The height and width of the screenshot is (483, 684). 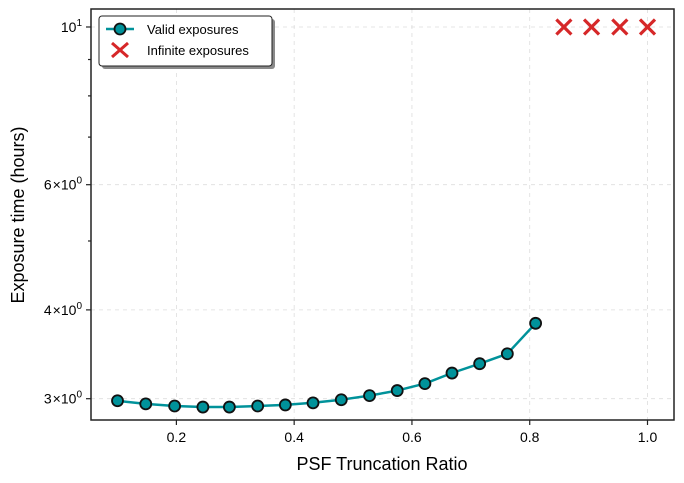 What do you see at coordinates (120, 50) in the screenshot?
I see `legend-infinite-marker` at bounding box center [120, 50].